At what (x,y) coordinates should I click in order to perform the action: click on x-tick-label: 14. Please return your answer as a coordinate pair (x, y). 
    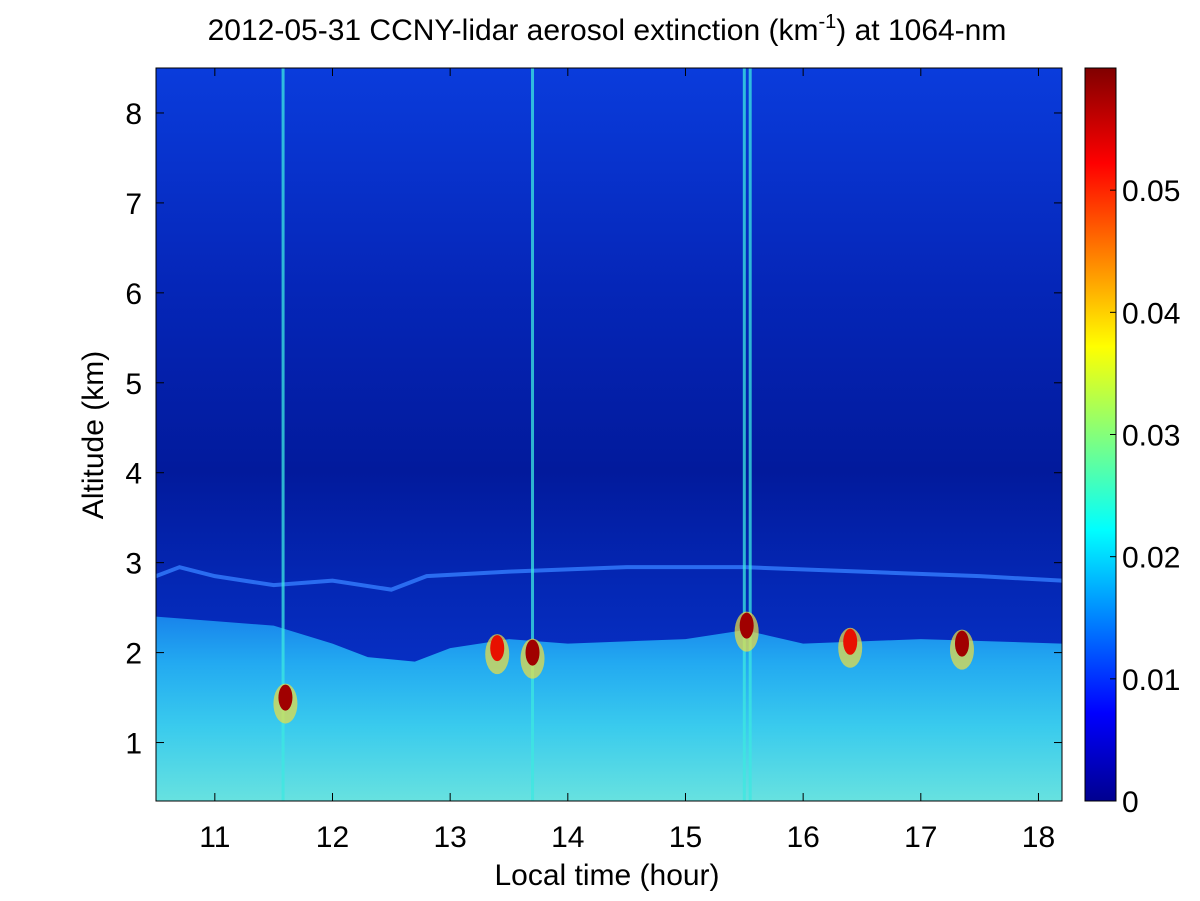
    Looking at the image, I should click on (567, 837).